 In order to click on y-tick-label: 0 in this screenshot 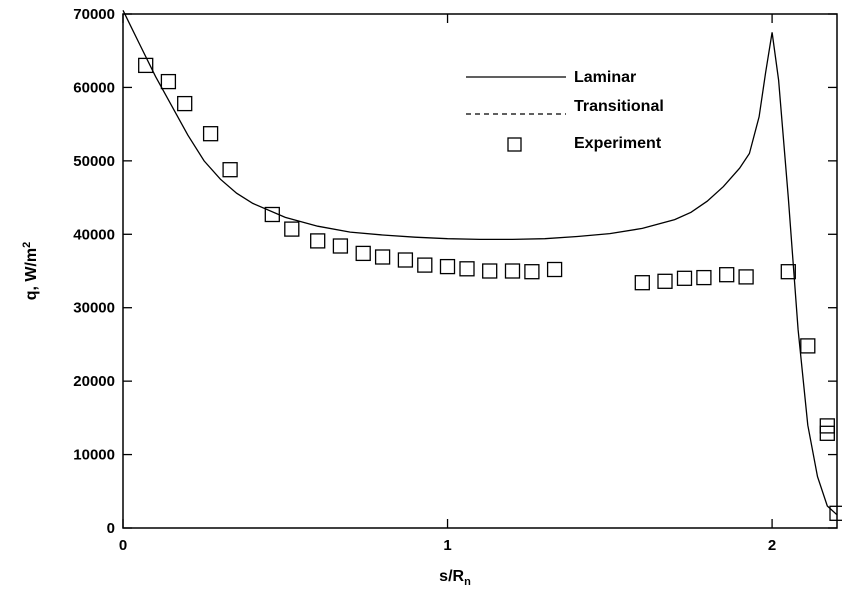, I will do `click(111, 528)`.